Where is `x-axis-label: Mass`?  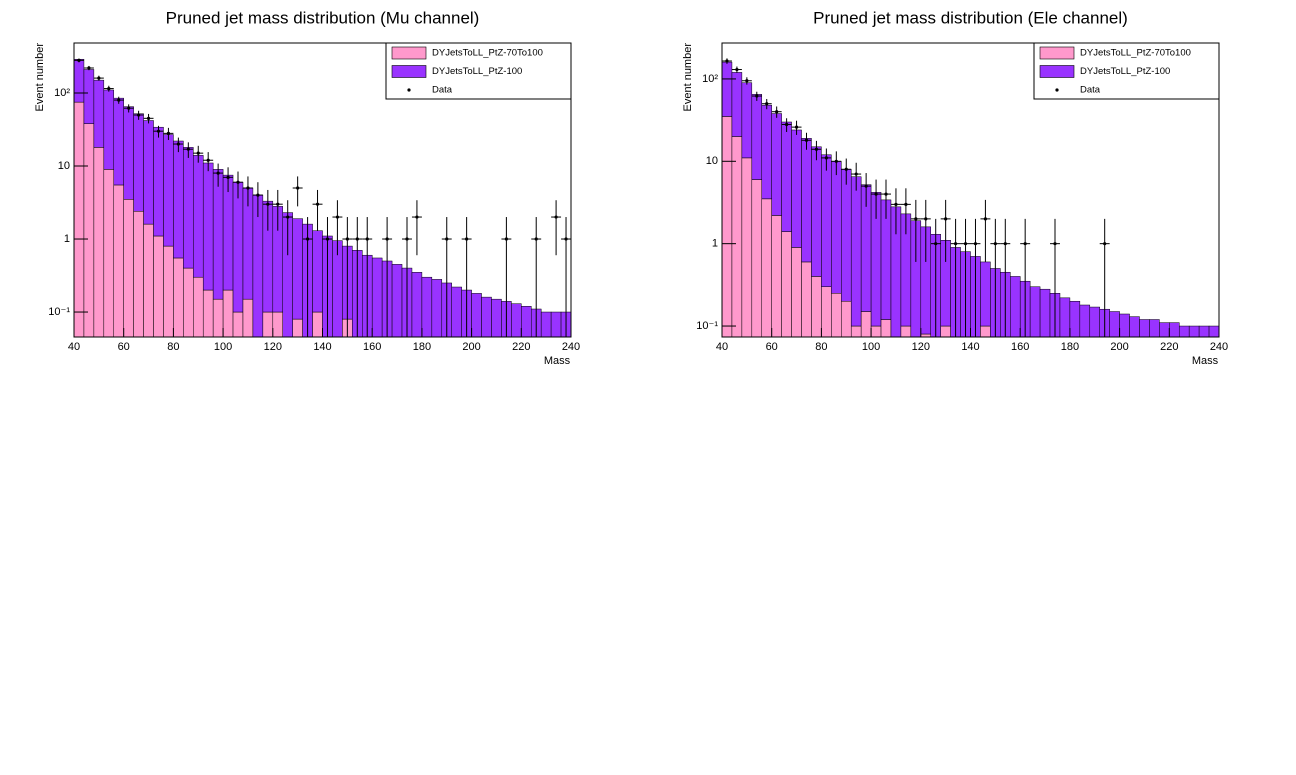
x-axis-label: Mass is located at coordinates (1205, 361).